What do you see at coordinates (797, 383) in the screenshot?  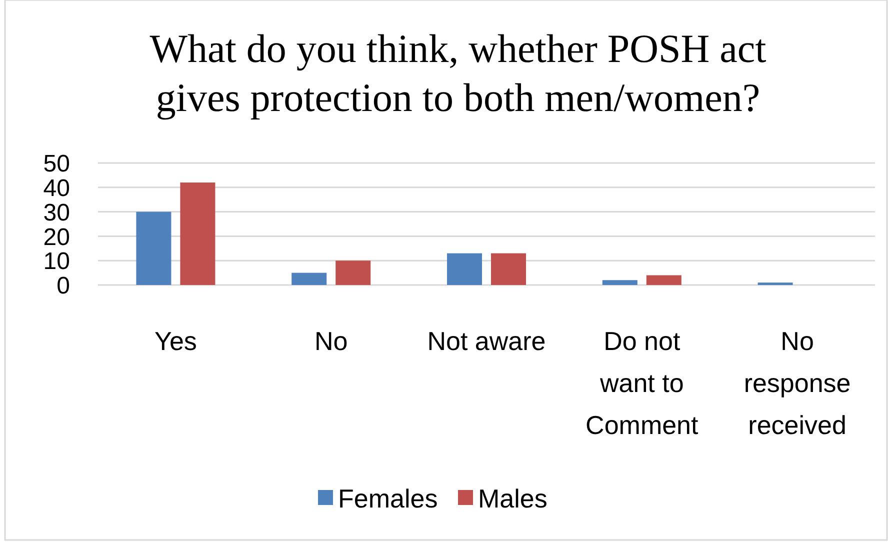 I see `x-tick-label: No response received` at bounding box center [797, 383].